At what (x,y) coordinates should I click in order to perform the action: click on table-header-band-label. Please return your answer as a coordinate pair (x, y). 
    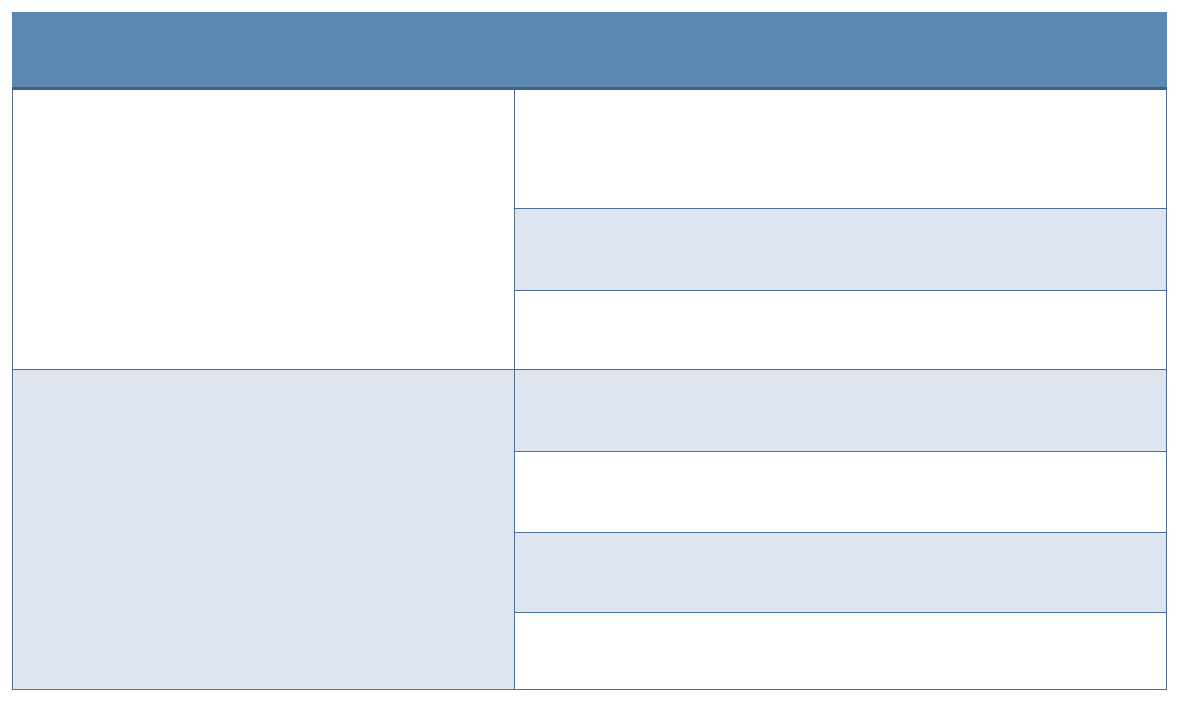
    Looking at the image, I should click on (590, 20).